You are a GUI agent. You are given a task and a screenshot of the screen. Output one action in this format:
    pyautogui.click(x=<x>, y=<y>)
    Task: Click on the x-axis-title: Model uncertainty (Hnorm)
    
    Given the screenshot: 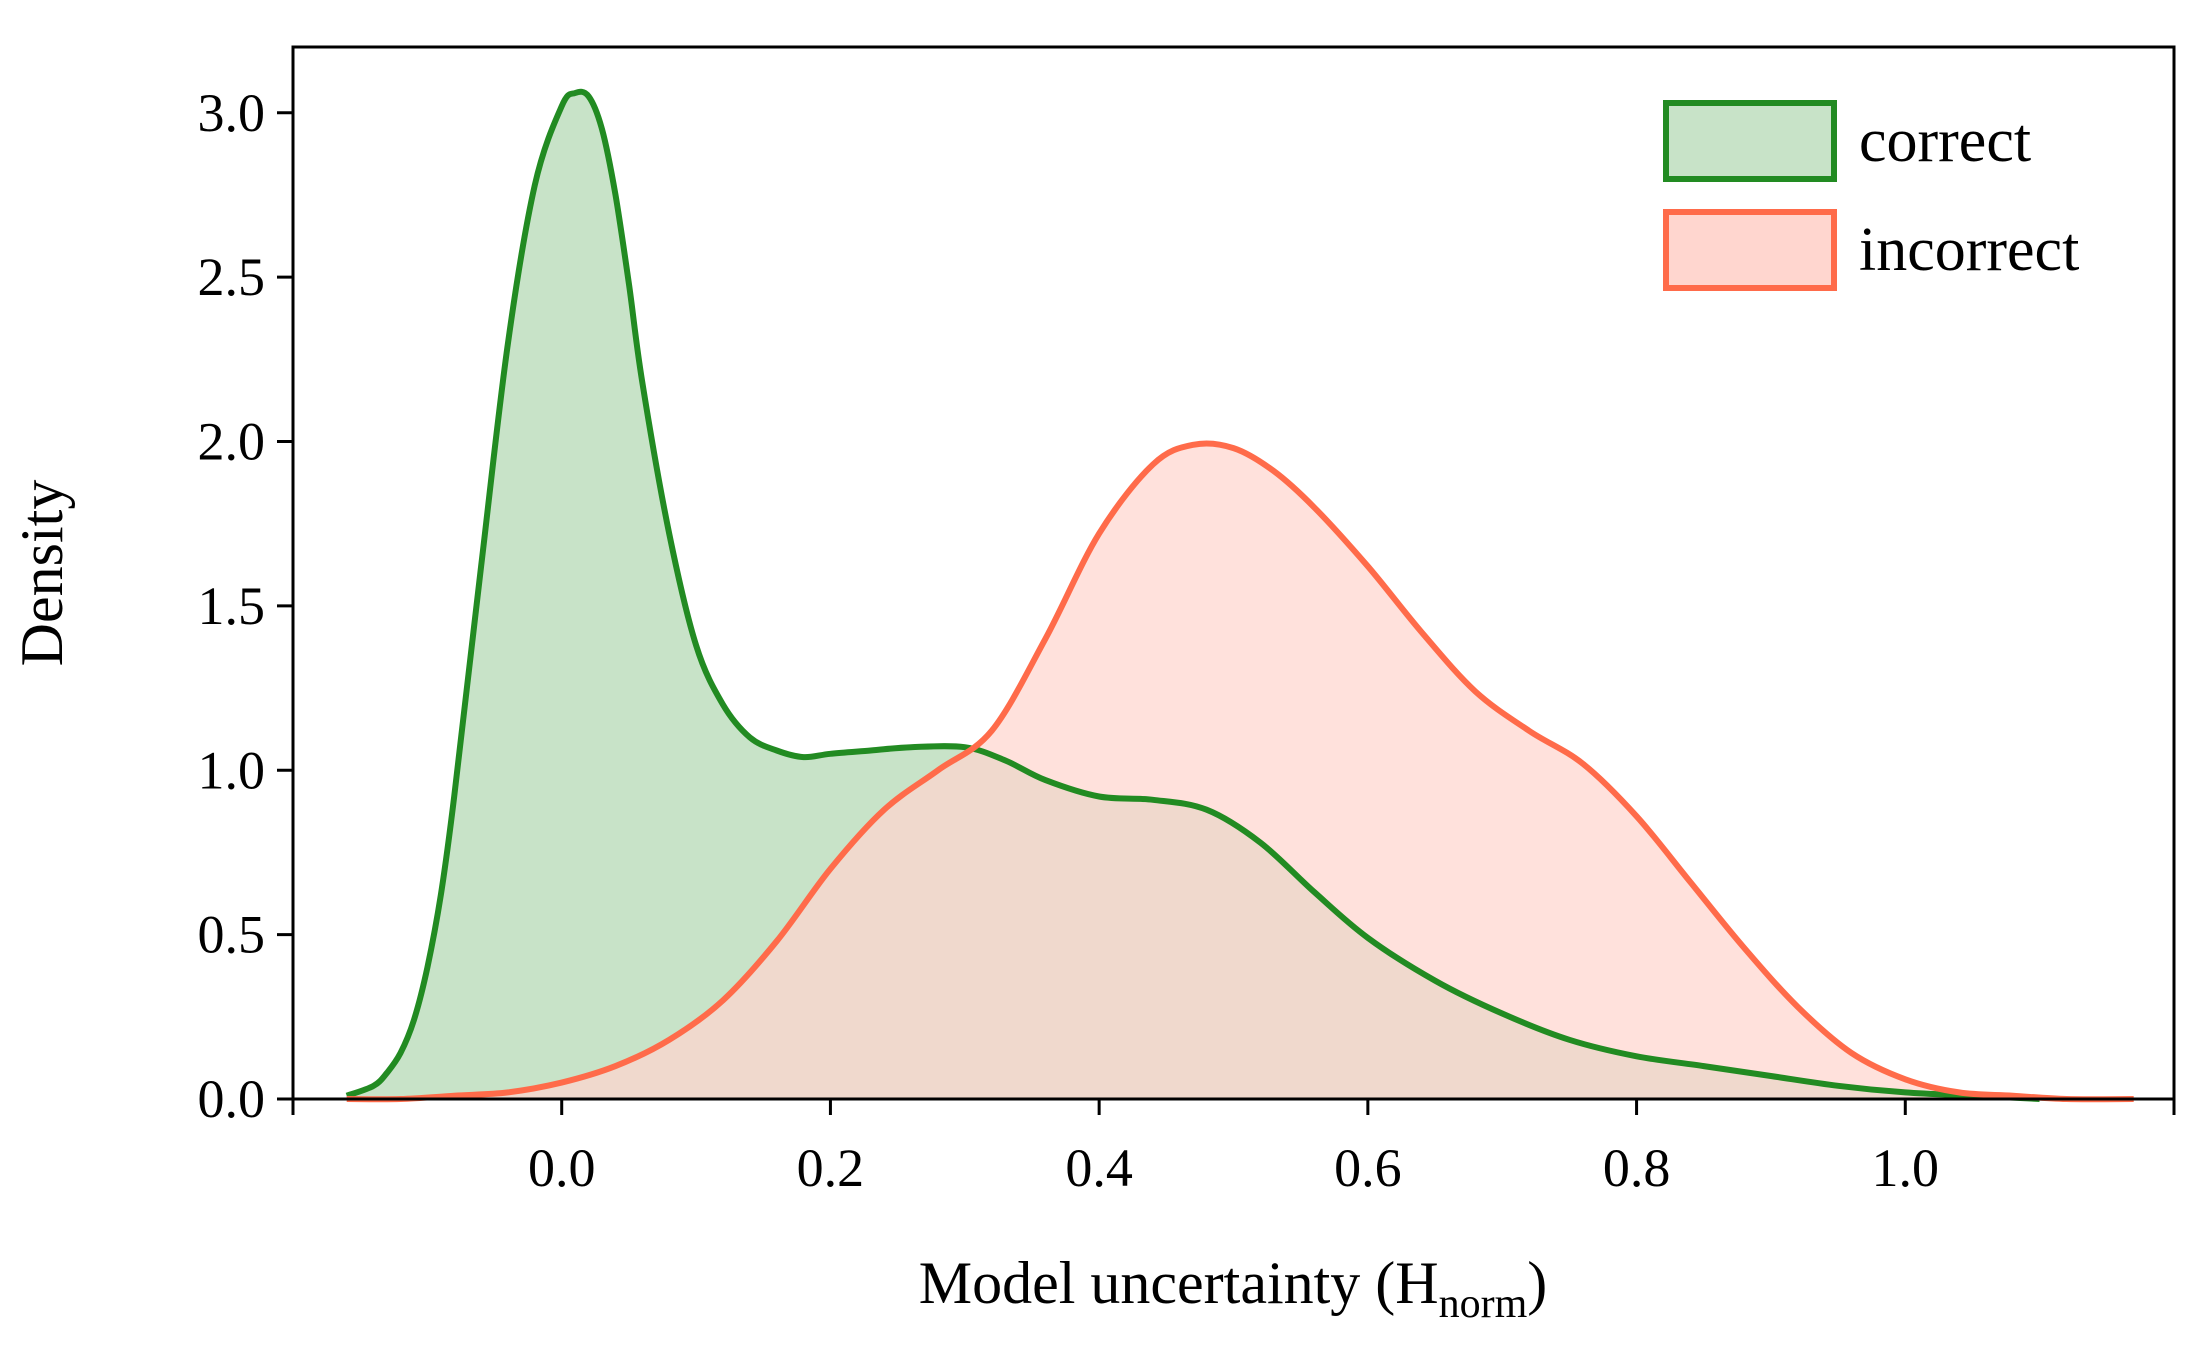 What is the action you would take?
    pyautogui.click(x=1233, y=1288)
    